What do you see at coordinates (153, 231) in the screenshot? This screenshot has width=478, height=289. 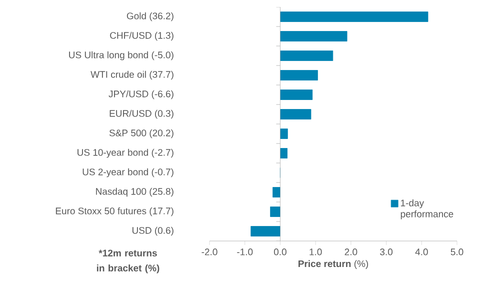 I see `y-tick-label: USD (0.6)` at bounding box center [153, 231].